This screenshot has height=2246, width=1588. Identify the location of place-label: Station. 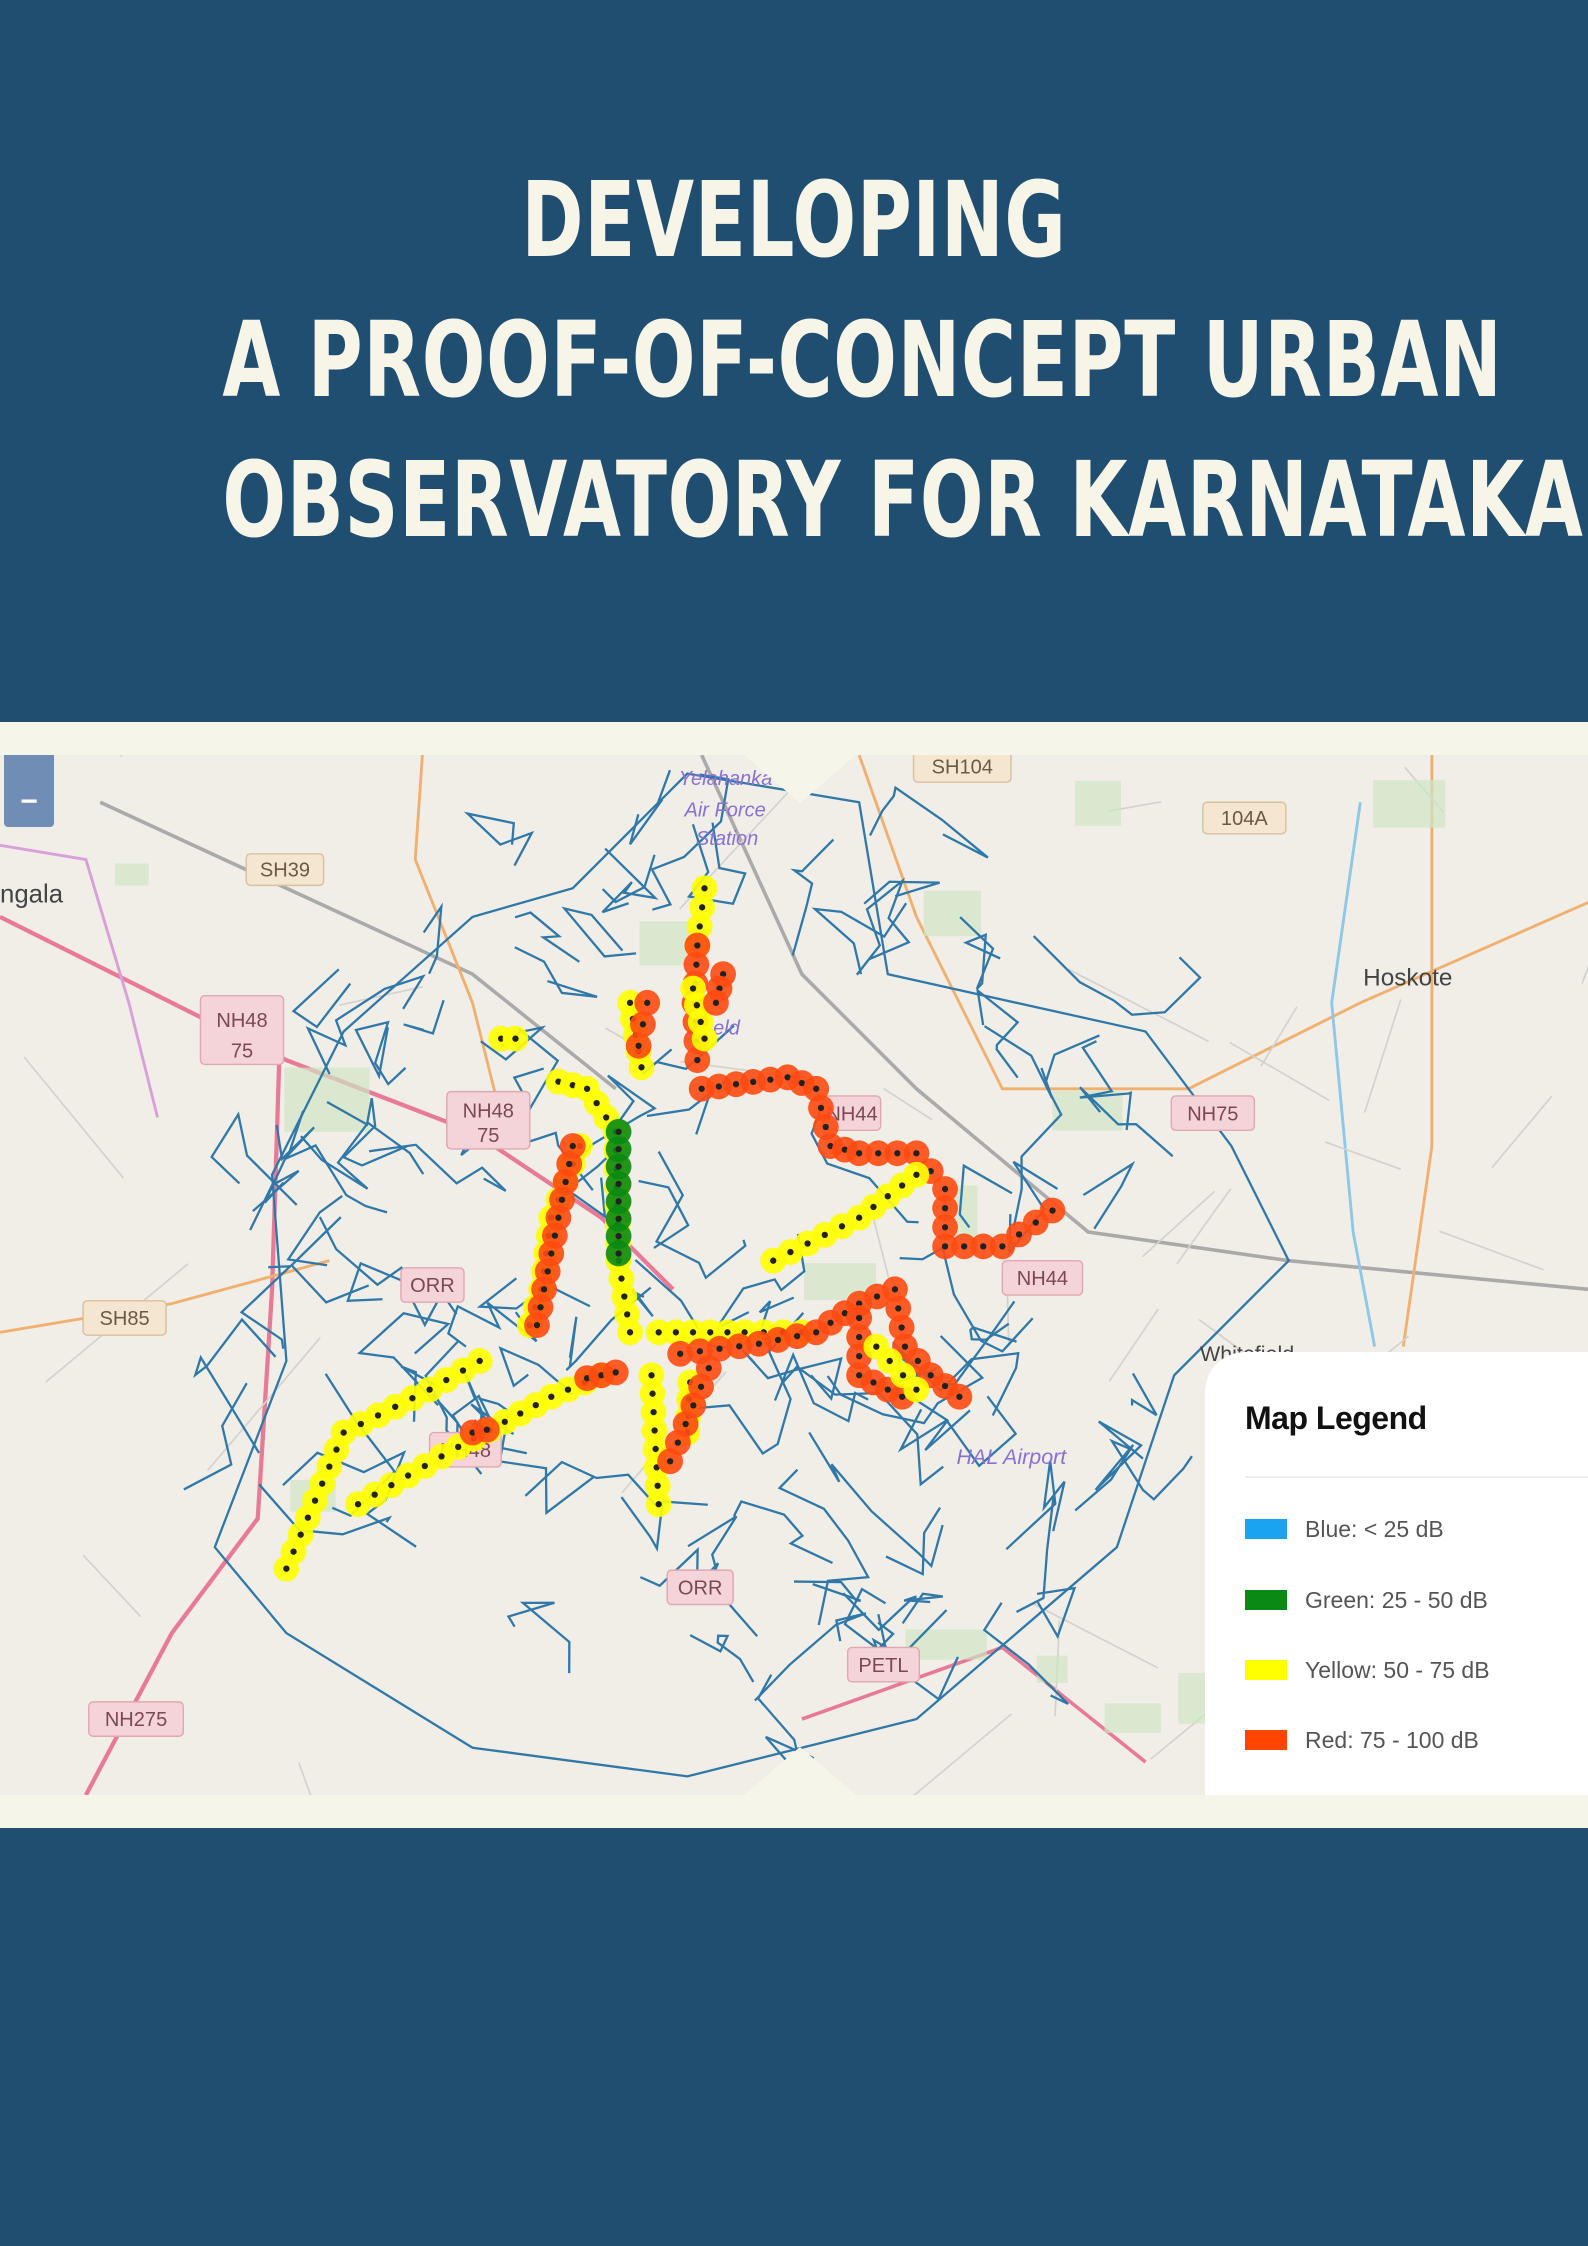
(727, 839).